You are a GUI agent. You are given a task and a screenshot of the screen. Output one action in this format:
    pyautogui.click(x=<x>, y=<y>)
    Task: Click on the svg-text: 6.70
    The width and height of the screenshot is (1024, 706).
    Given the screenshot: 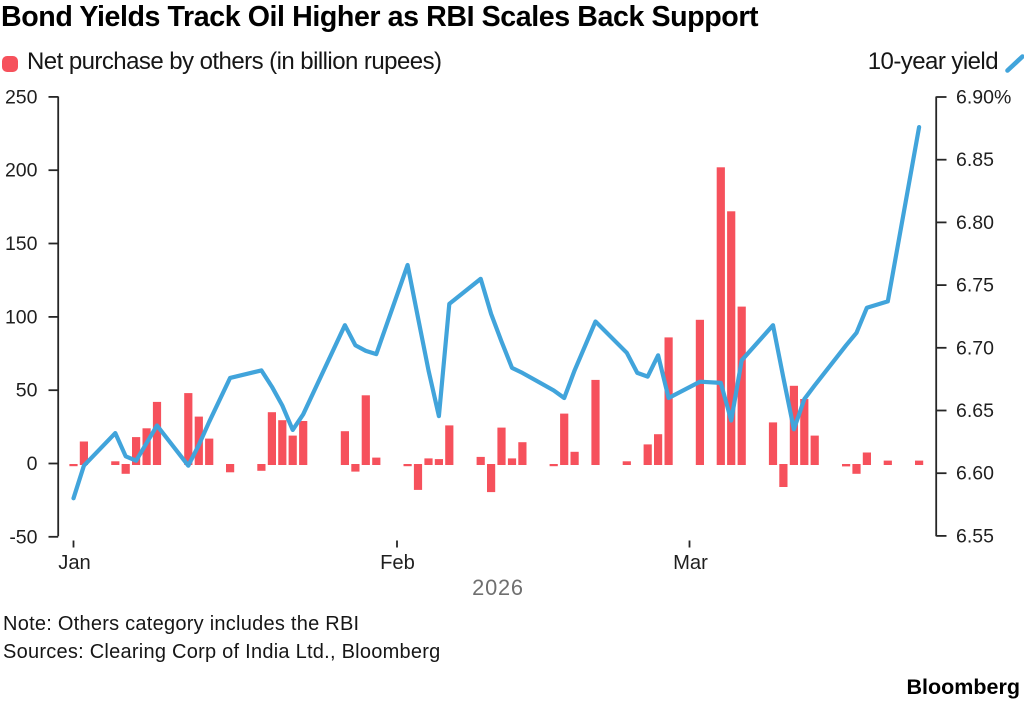 What is the action you would take?
    pyautogui.click(x=975, y=348)
    